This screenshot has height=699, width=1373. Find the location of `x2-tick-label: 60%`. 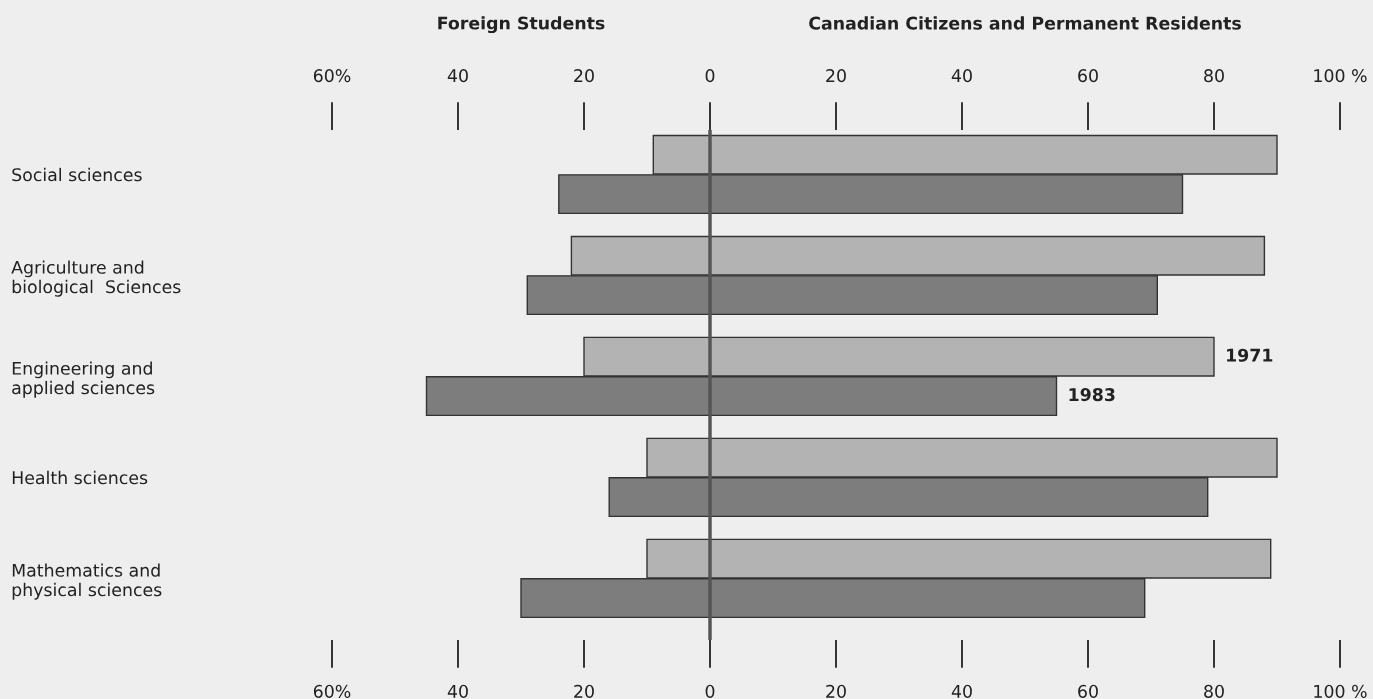

x2-tick-label: 60% is located at coordinates (332, 691).